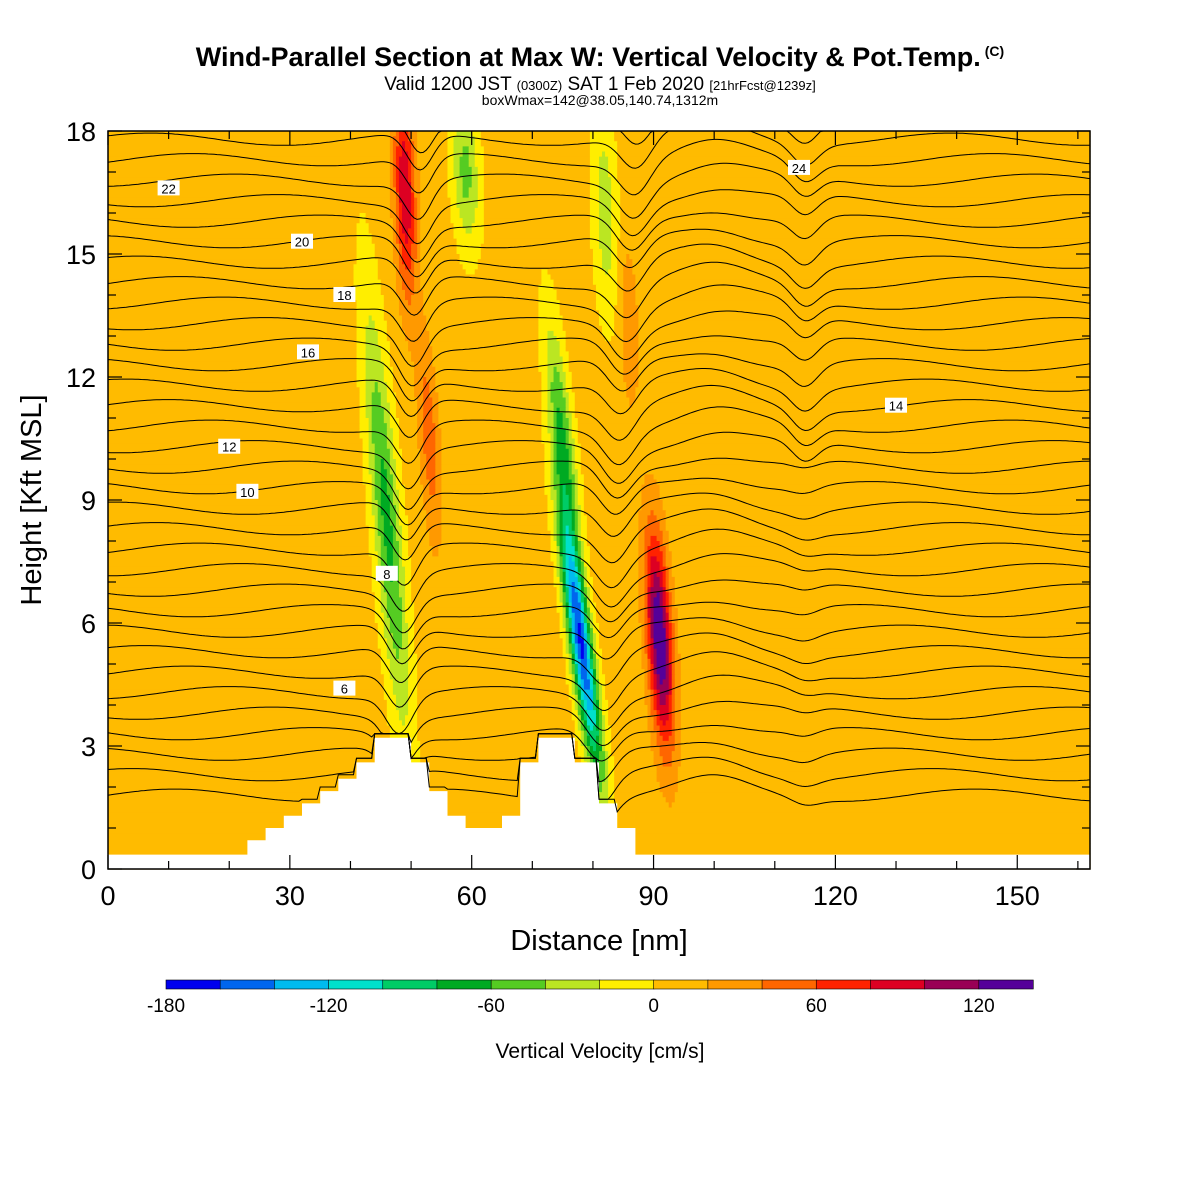  I want to click on theta-label-text: 8, so click(386, 574).